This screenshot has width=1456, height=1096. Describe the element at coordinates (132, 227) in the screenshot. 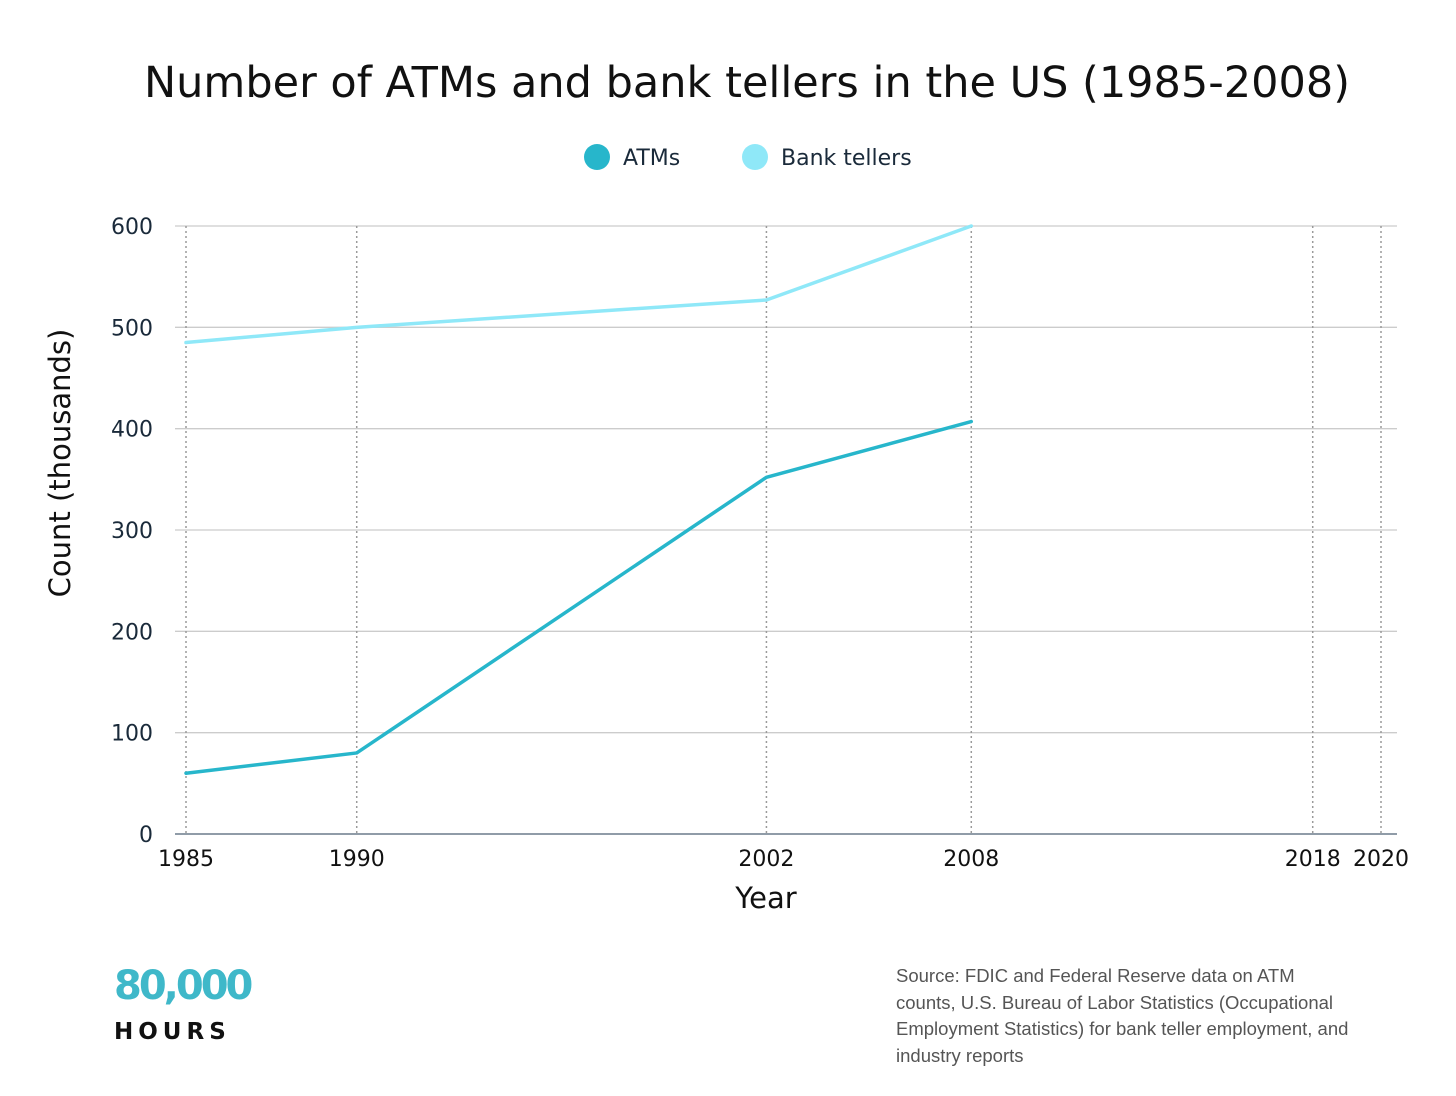

I see `y-tick-label: 600` at that location.